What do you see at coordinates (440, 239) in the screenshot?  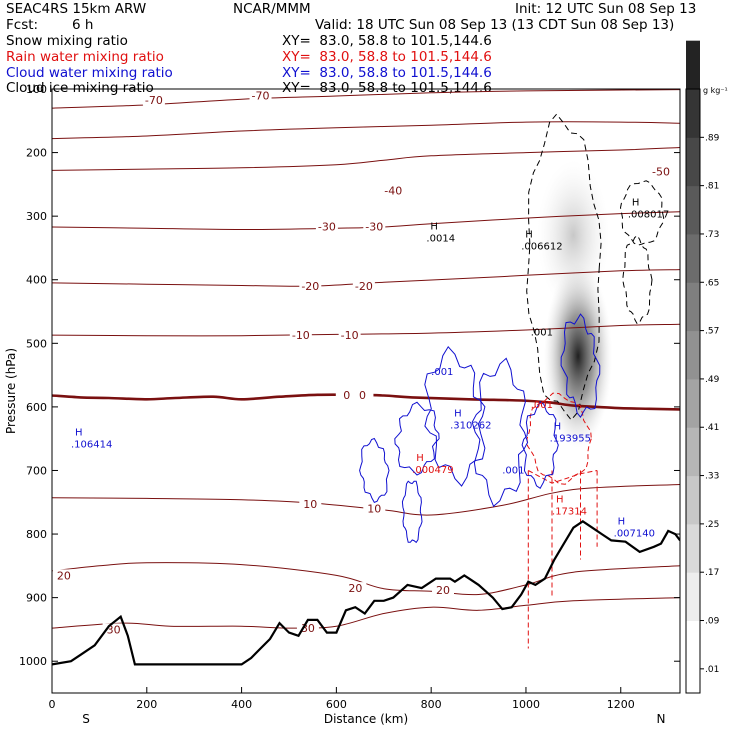 I see `cloud-ice-max-value: .0014` at bounding box center [440, 239].